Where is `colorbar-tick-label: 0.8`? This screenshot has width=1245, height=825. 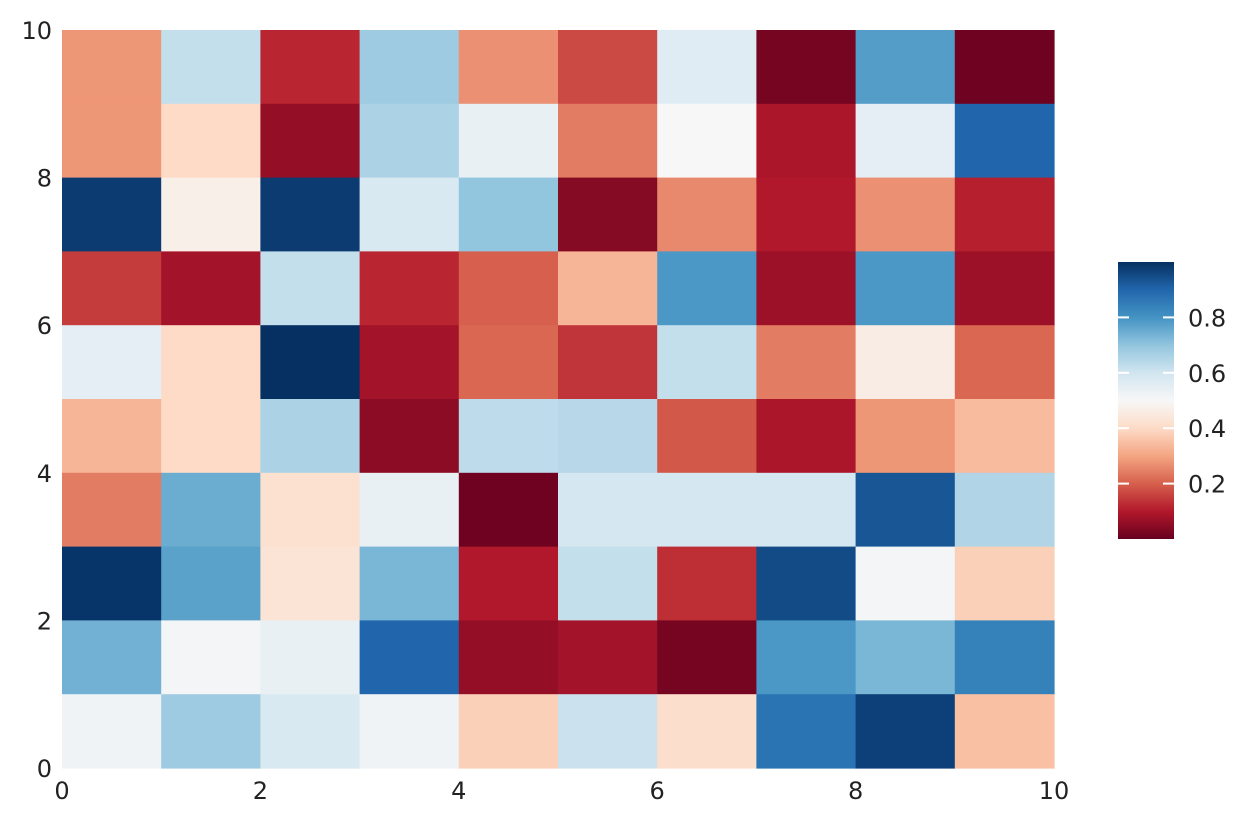
colorbar-tick-label: 0.8 is located at coordinates (1207, 318).